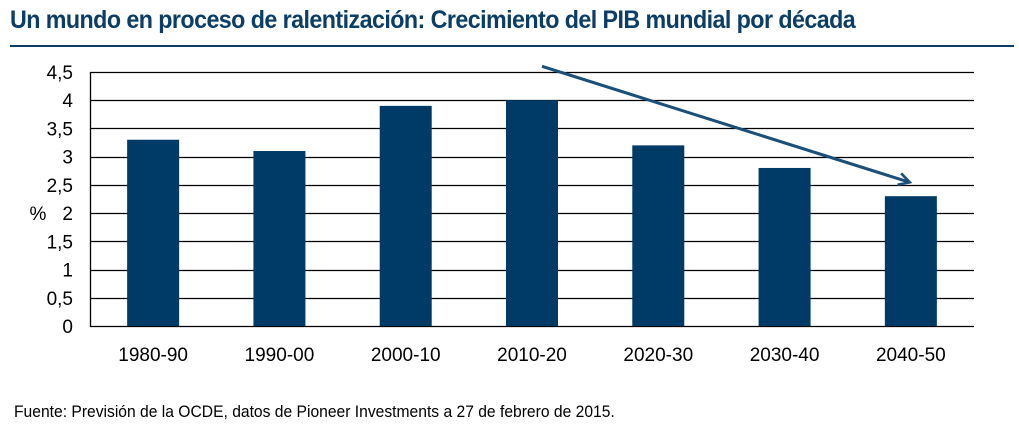  Describe the element at coordinates (60, 73) in the screenshot. I see `y-tick-label: 4,5` at that location.